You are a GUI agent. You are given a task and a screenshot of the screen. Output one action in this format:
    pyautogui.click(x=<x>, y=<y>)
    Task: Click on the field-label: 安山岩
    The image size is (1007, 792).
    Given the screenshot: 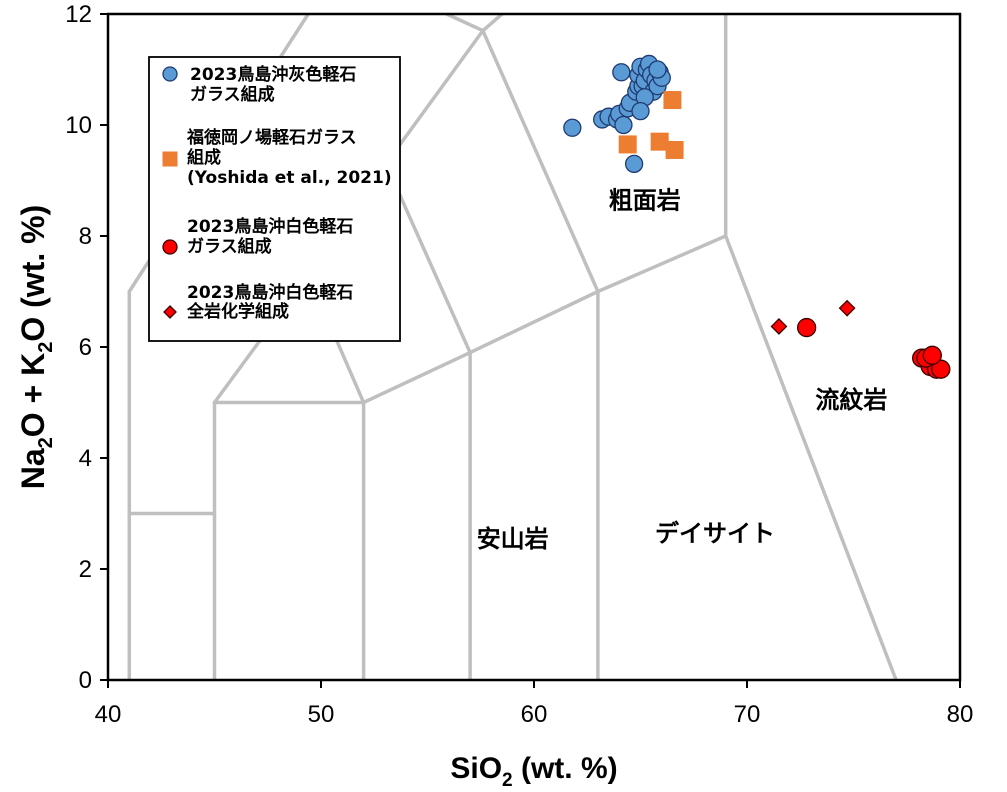 What is the action you would take?
    pyautogui.click(x=513, y=539)
    